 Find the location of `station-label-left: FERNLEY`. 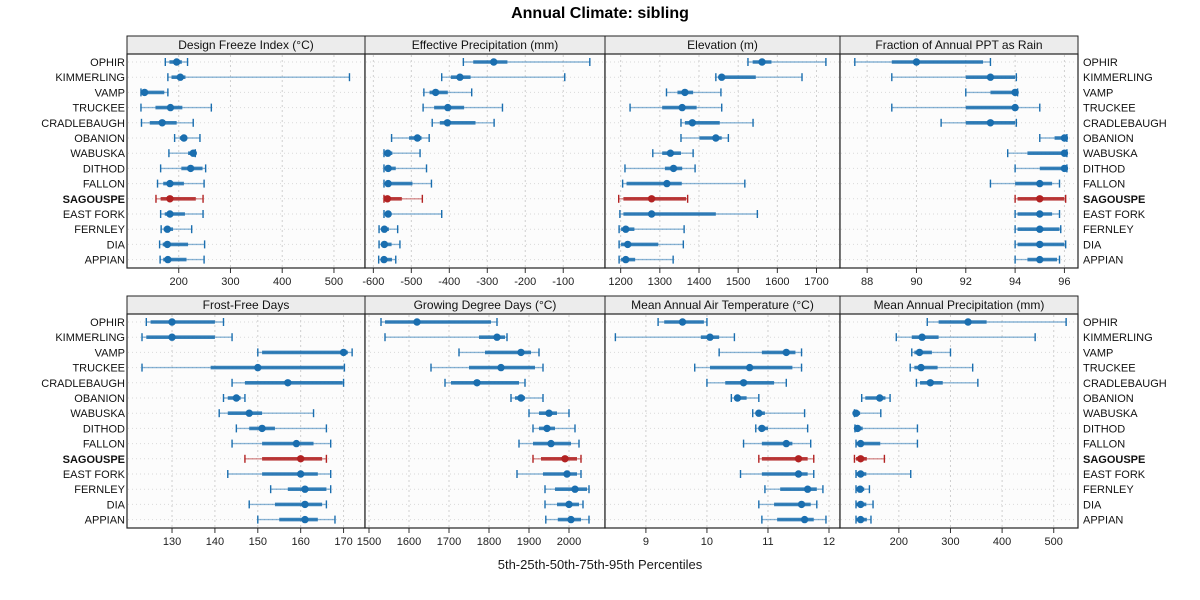

station-label-left: FERNLEY is located at coordinates (99, 490).